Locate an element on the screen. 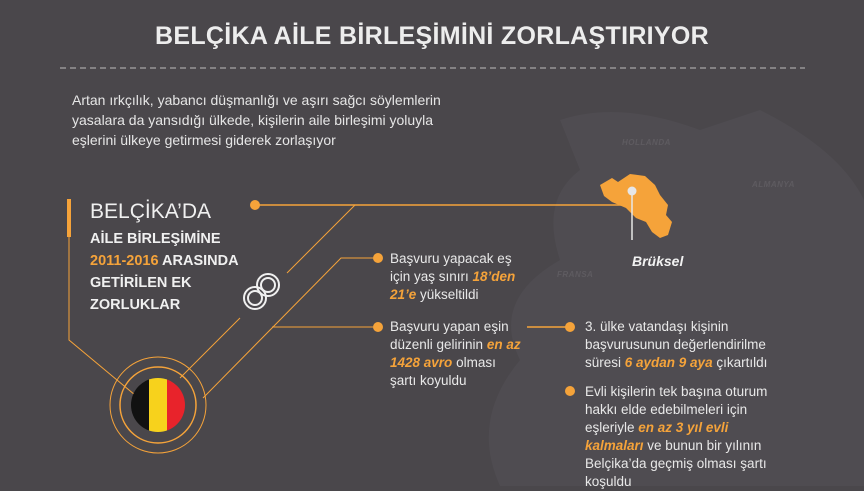  heading-accent-bar is located at coordinates (69, 218).